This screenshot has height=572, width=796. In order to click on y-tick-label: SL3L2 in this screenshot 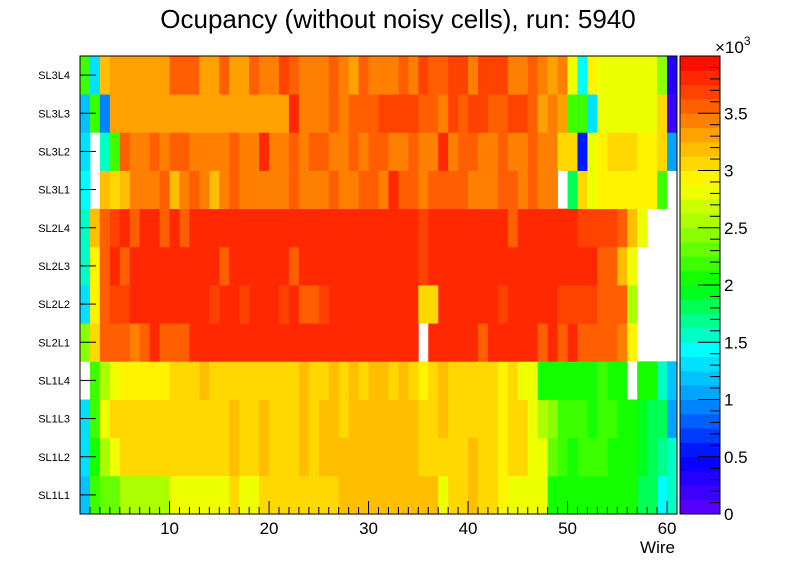, I will do `click(54, 152)`.